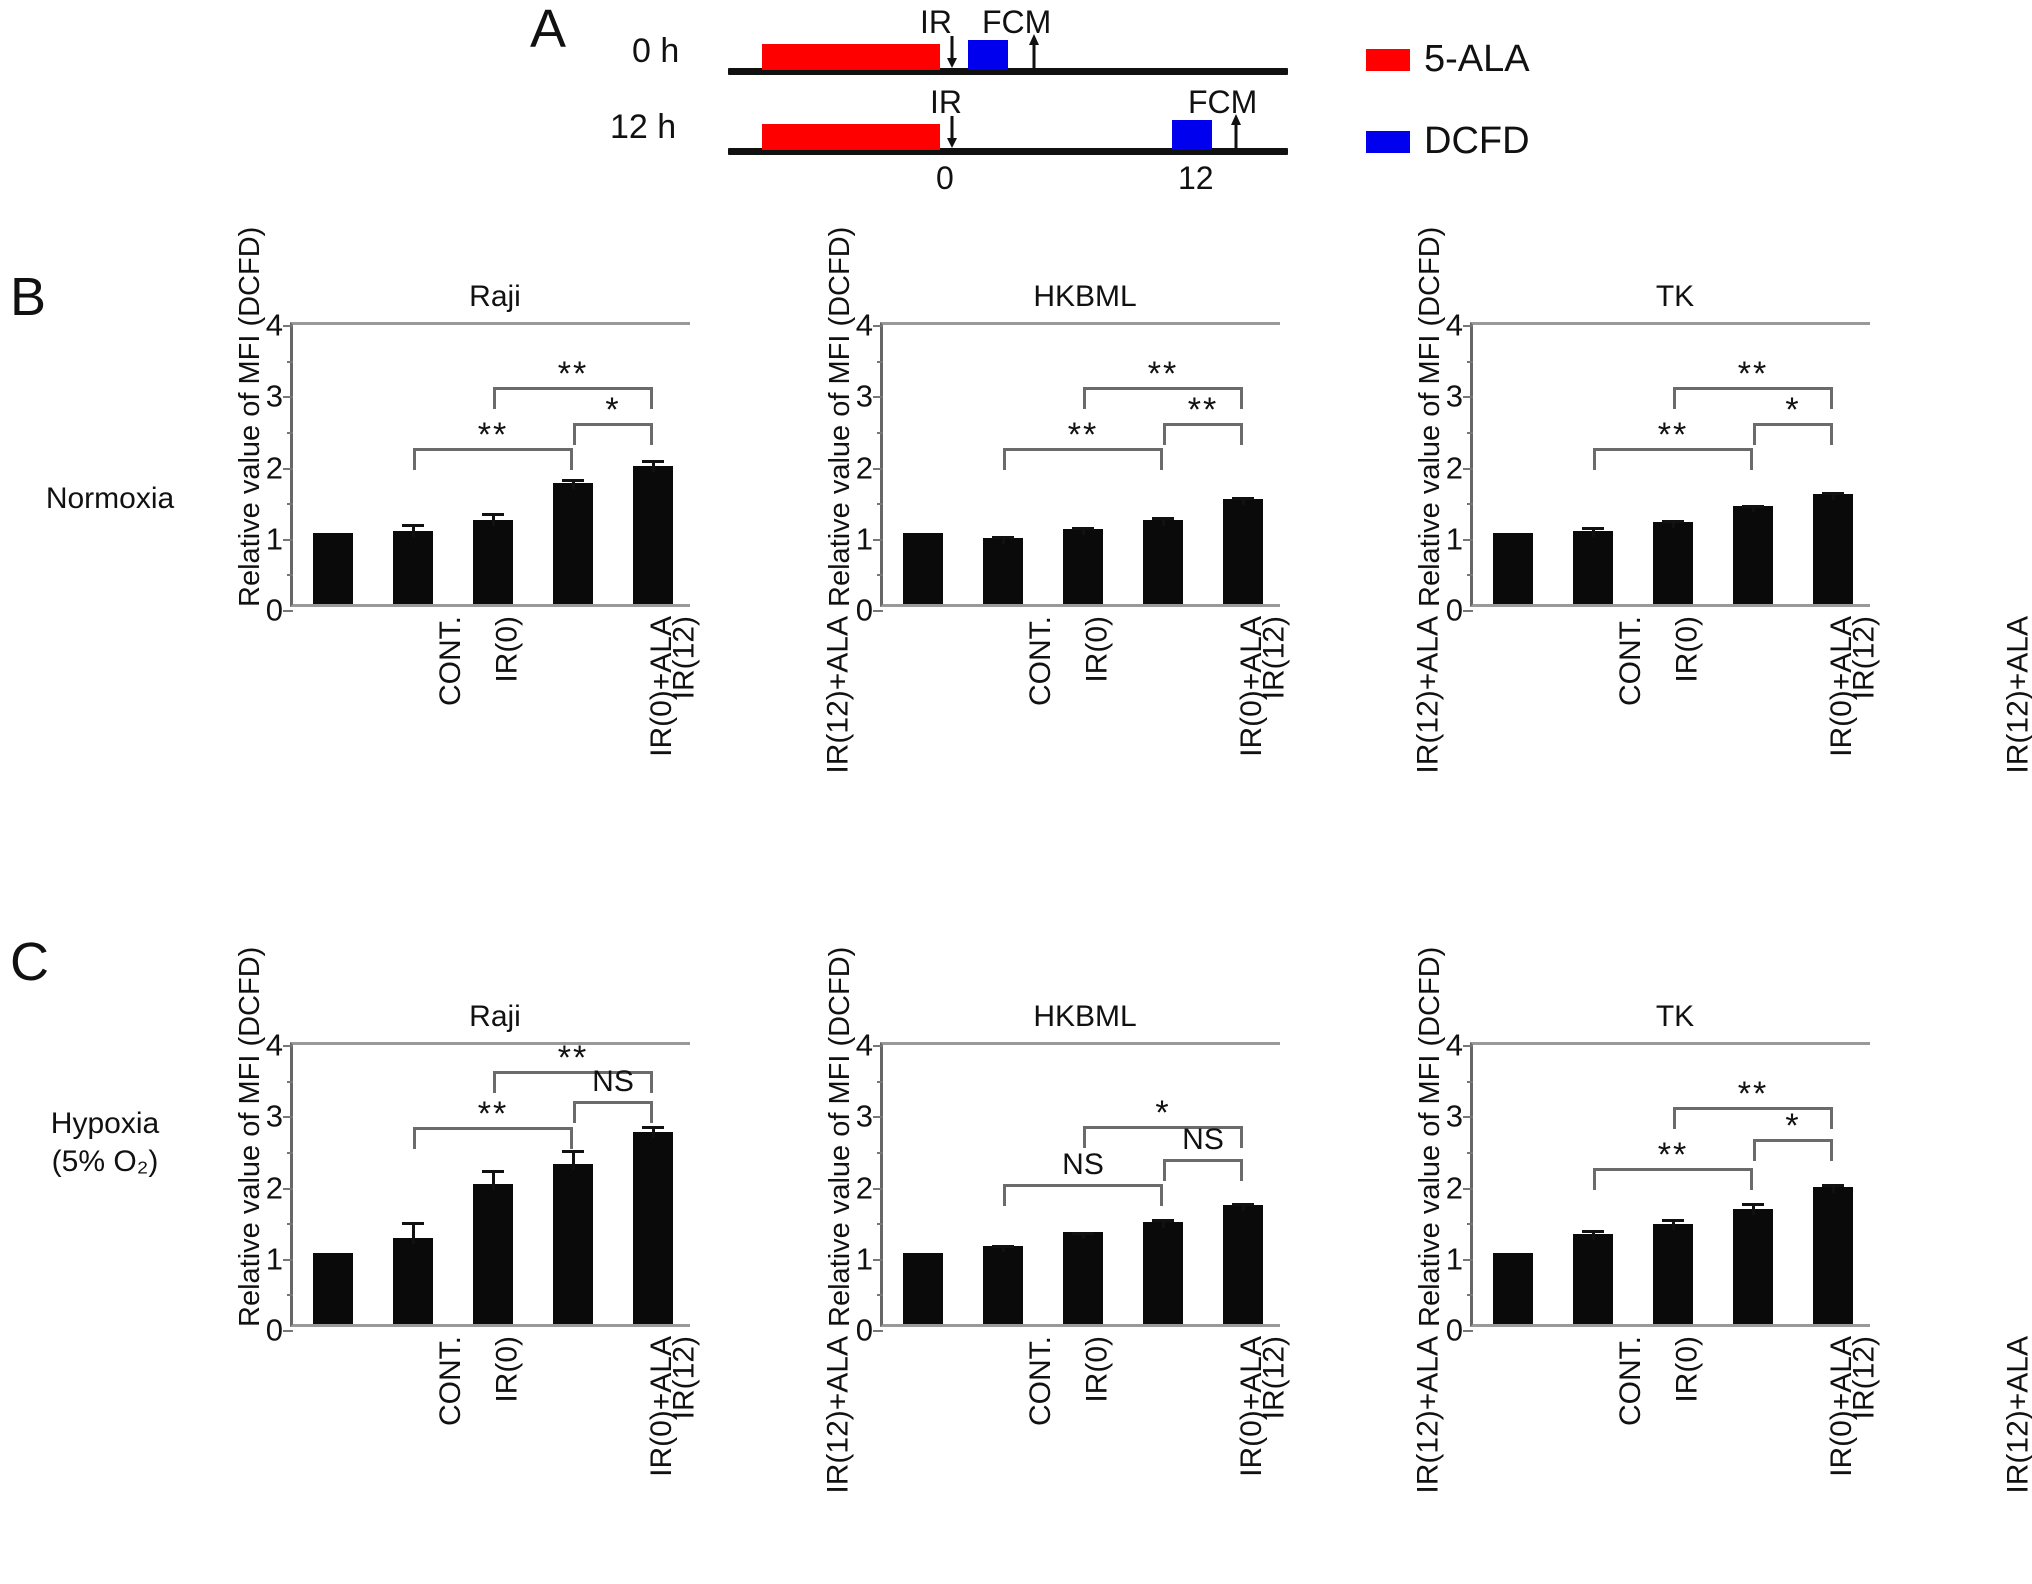 The height and width of the screenshot is (1584, 2032). Describe the element at coordinates (1236, 131) in the screenshot. I see `arrow-up-icon-fcm-12h` at that location.